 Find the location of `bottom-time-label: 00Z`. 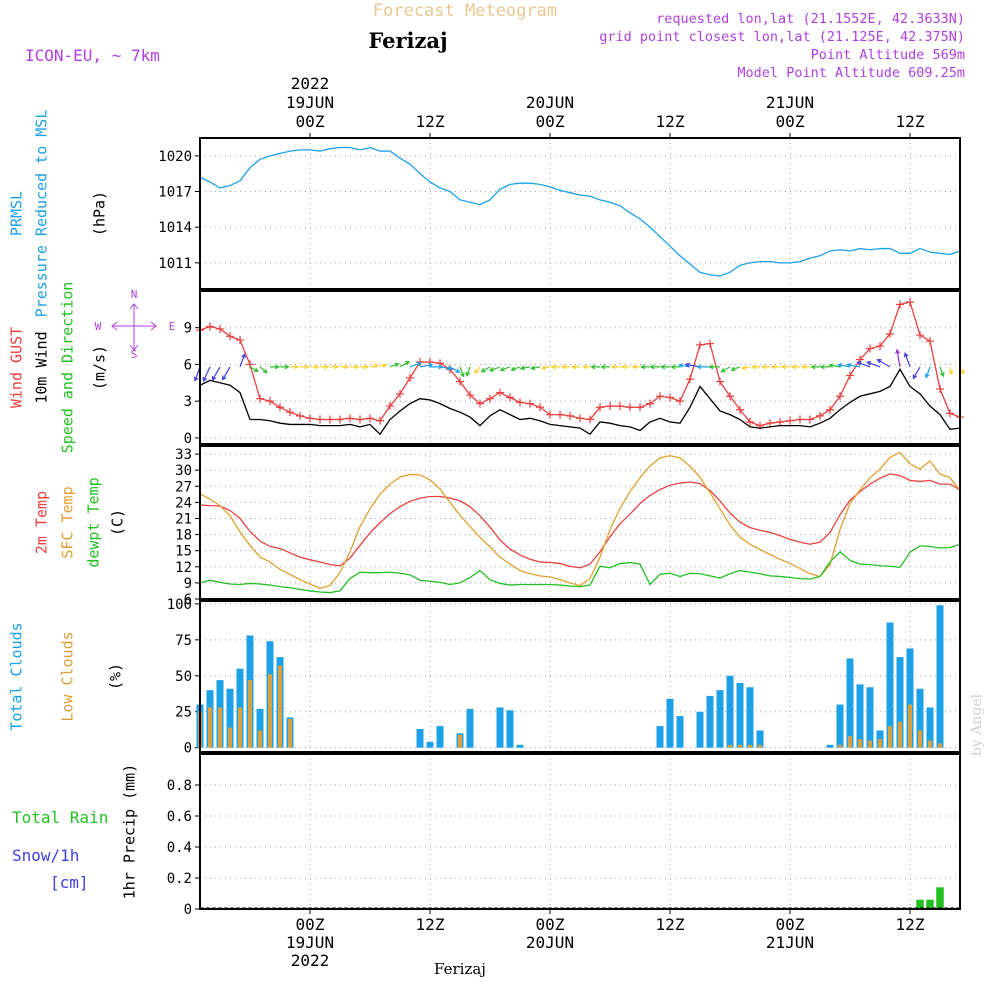

bottom-time-label: 00Z is located at coordinates (790, 924).